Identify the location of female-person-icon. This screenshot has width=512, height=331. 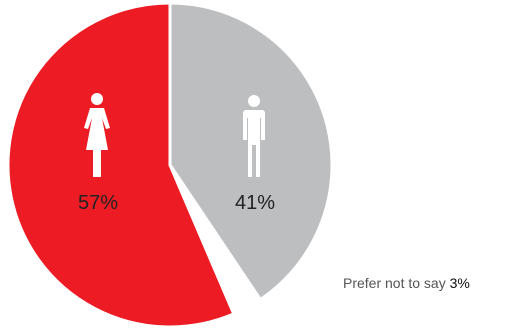
(97, 135).